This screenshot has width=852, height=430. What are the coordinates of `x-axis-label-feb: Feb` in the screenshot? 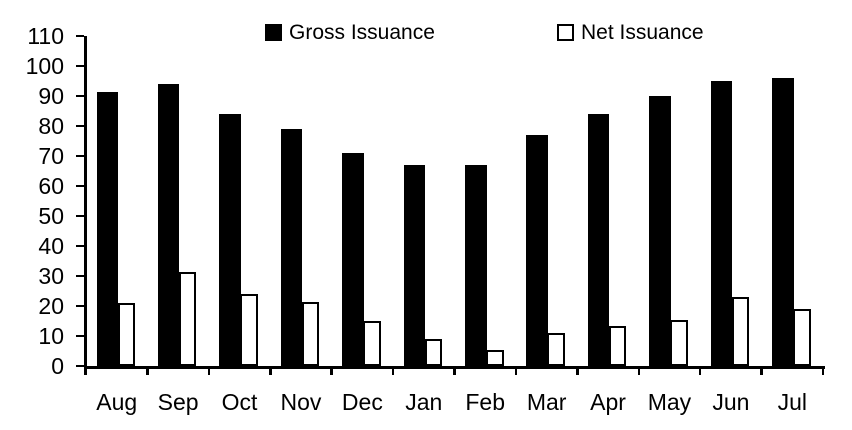 It's located at (485, 402).